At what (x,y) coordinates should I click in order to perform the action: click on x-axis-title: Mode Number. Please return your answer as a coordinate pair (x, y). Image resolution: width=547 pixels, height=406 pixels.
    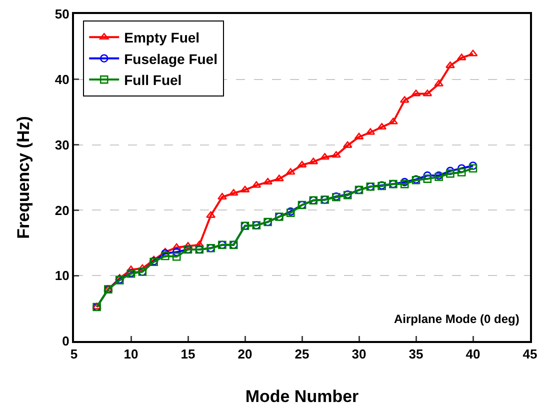
    Looking at the image, I should click on (302, 396).